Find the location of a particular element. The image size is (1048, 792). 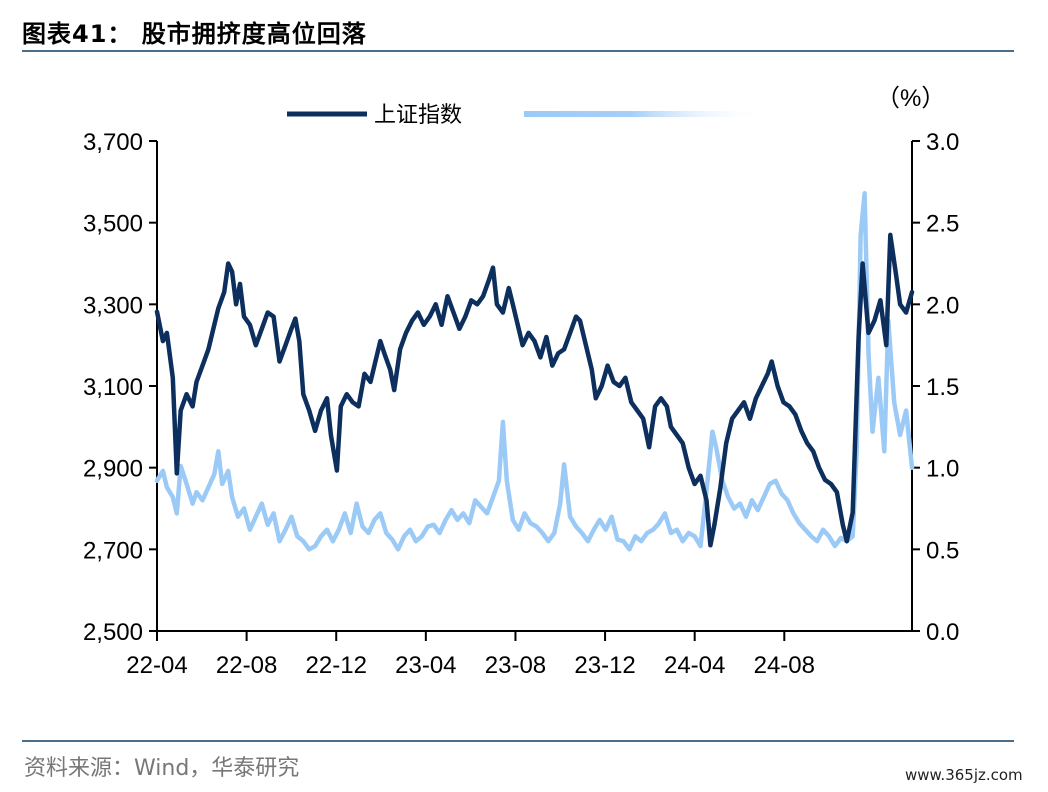

x-tick-label: 23-12 is located at coordinates (604, 665).